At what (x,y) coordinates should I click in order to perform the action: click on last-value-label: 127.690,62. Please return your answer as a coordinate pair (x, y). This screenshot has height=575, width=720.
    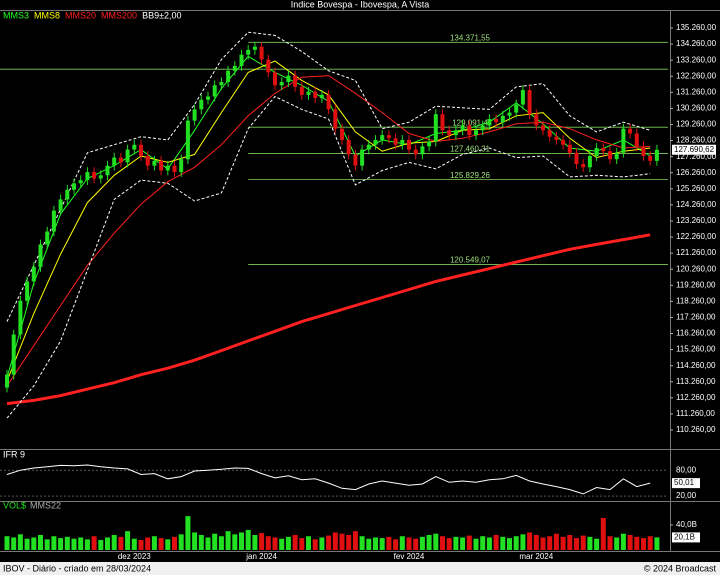
    Looking at the image, I should click on (694, 149).